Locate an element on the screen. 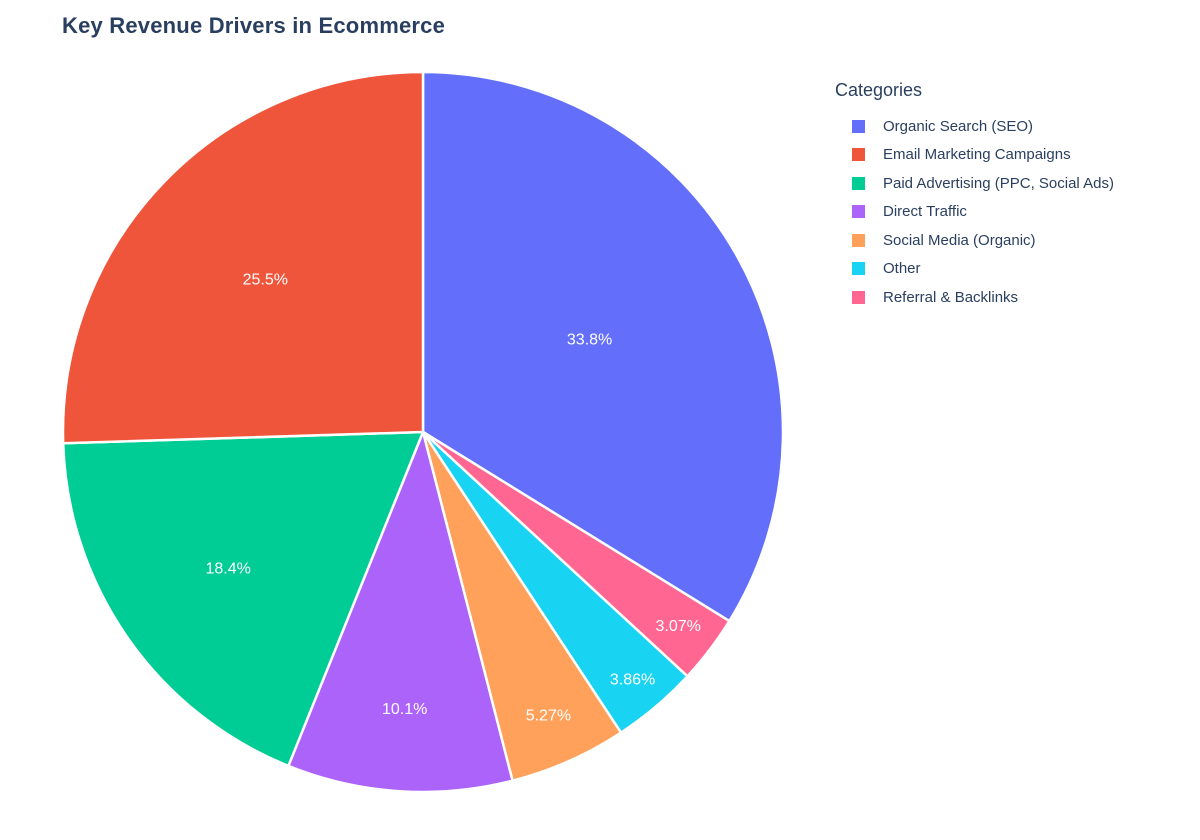 The width and height of the screenshot is (1200, 840). slice-label-social-media-organic: 5.27% is located at coordinates (548, 716).